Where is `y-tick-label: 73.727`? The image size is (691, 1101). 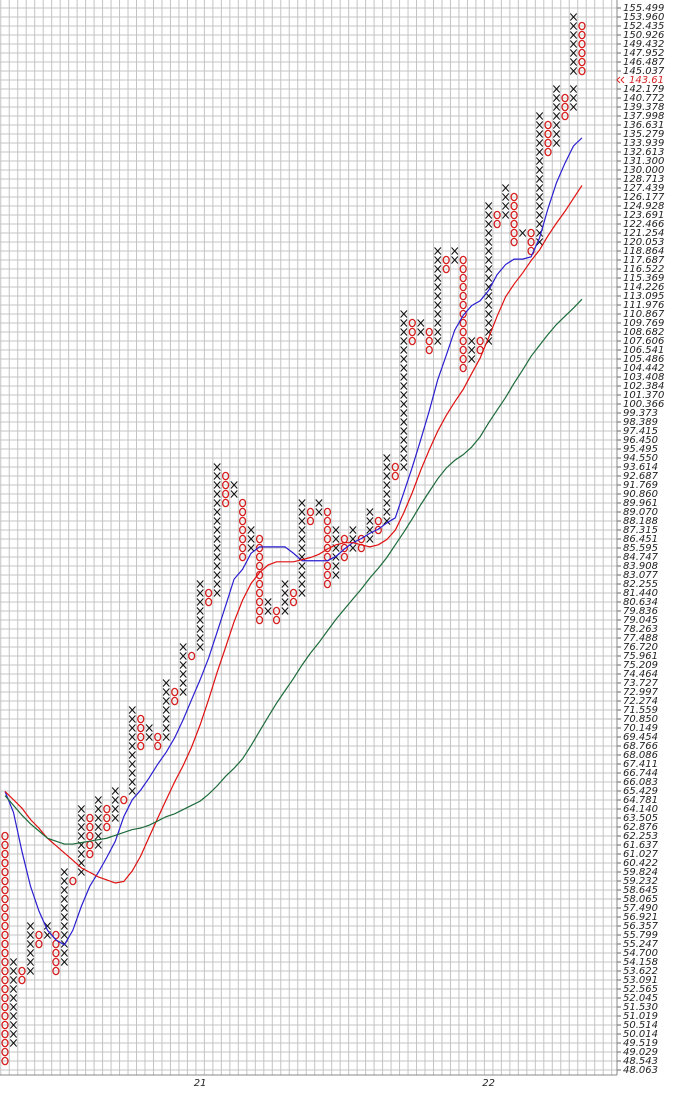 y-tick-label: 73.727 is located at coordinates (641, 683).